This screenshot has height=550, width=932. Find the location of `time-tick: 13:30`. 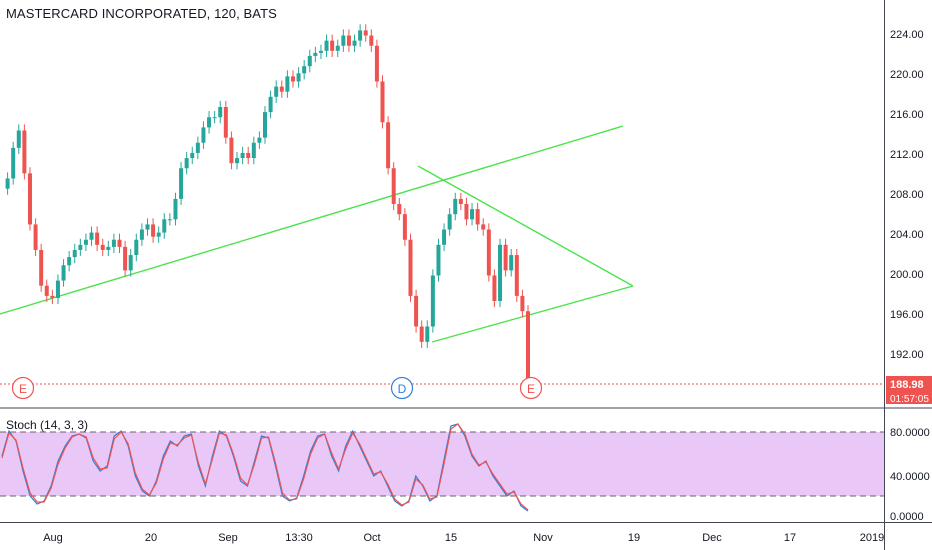

time-tick: 13:30 is located at coordinates (299, 538).